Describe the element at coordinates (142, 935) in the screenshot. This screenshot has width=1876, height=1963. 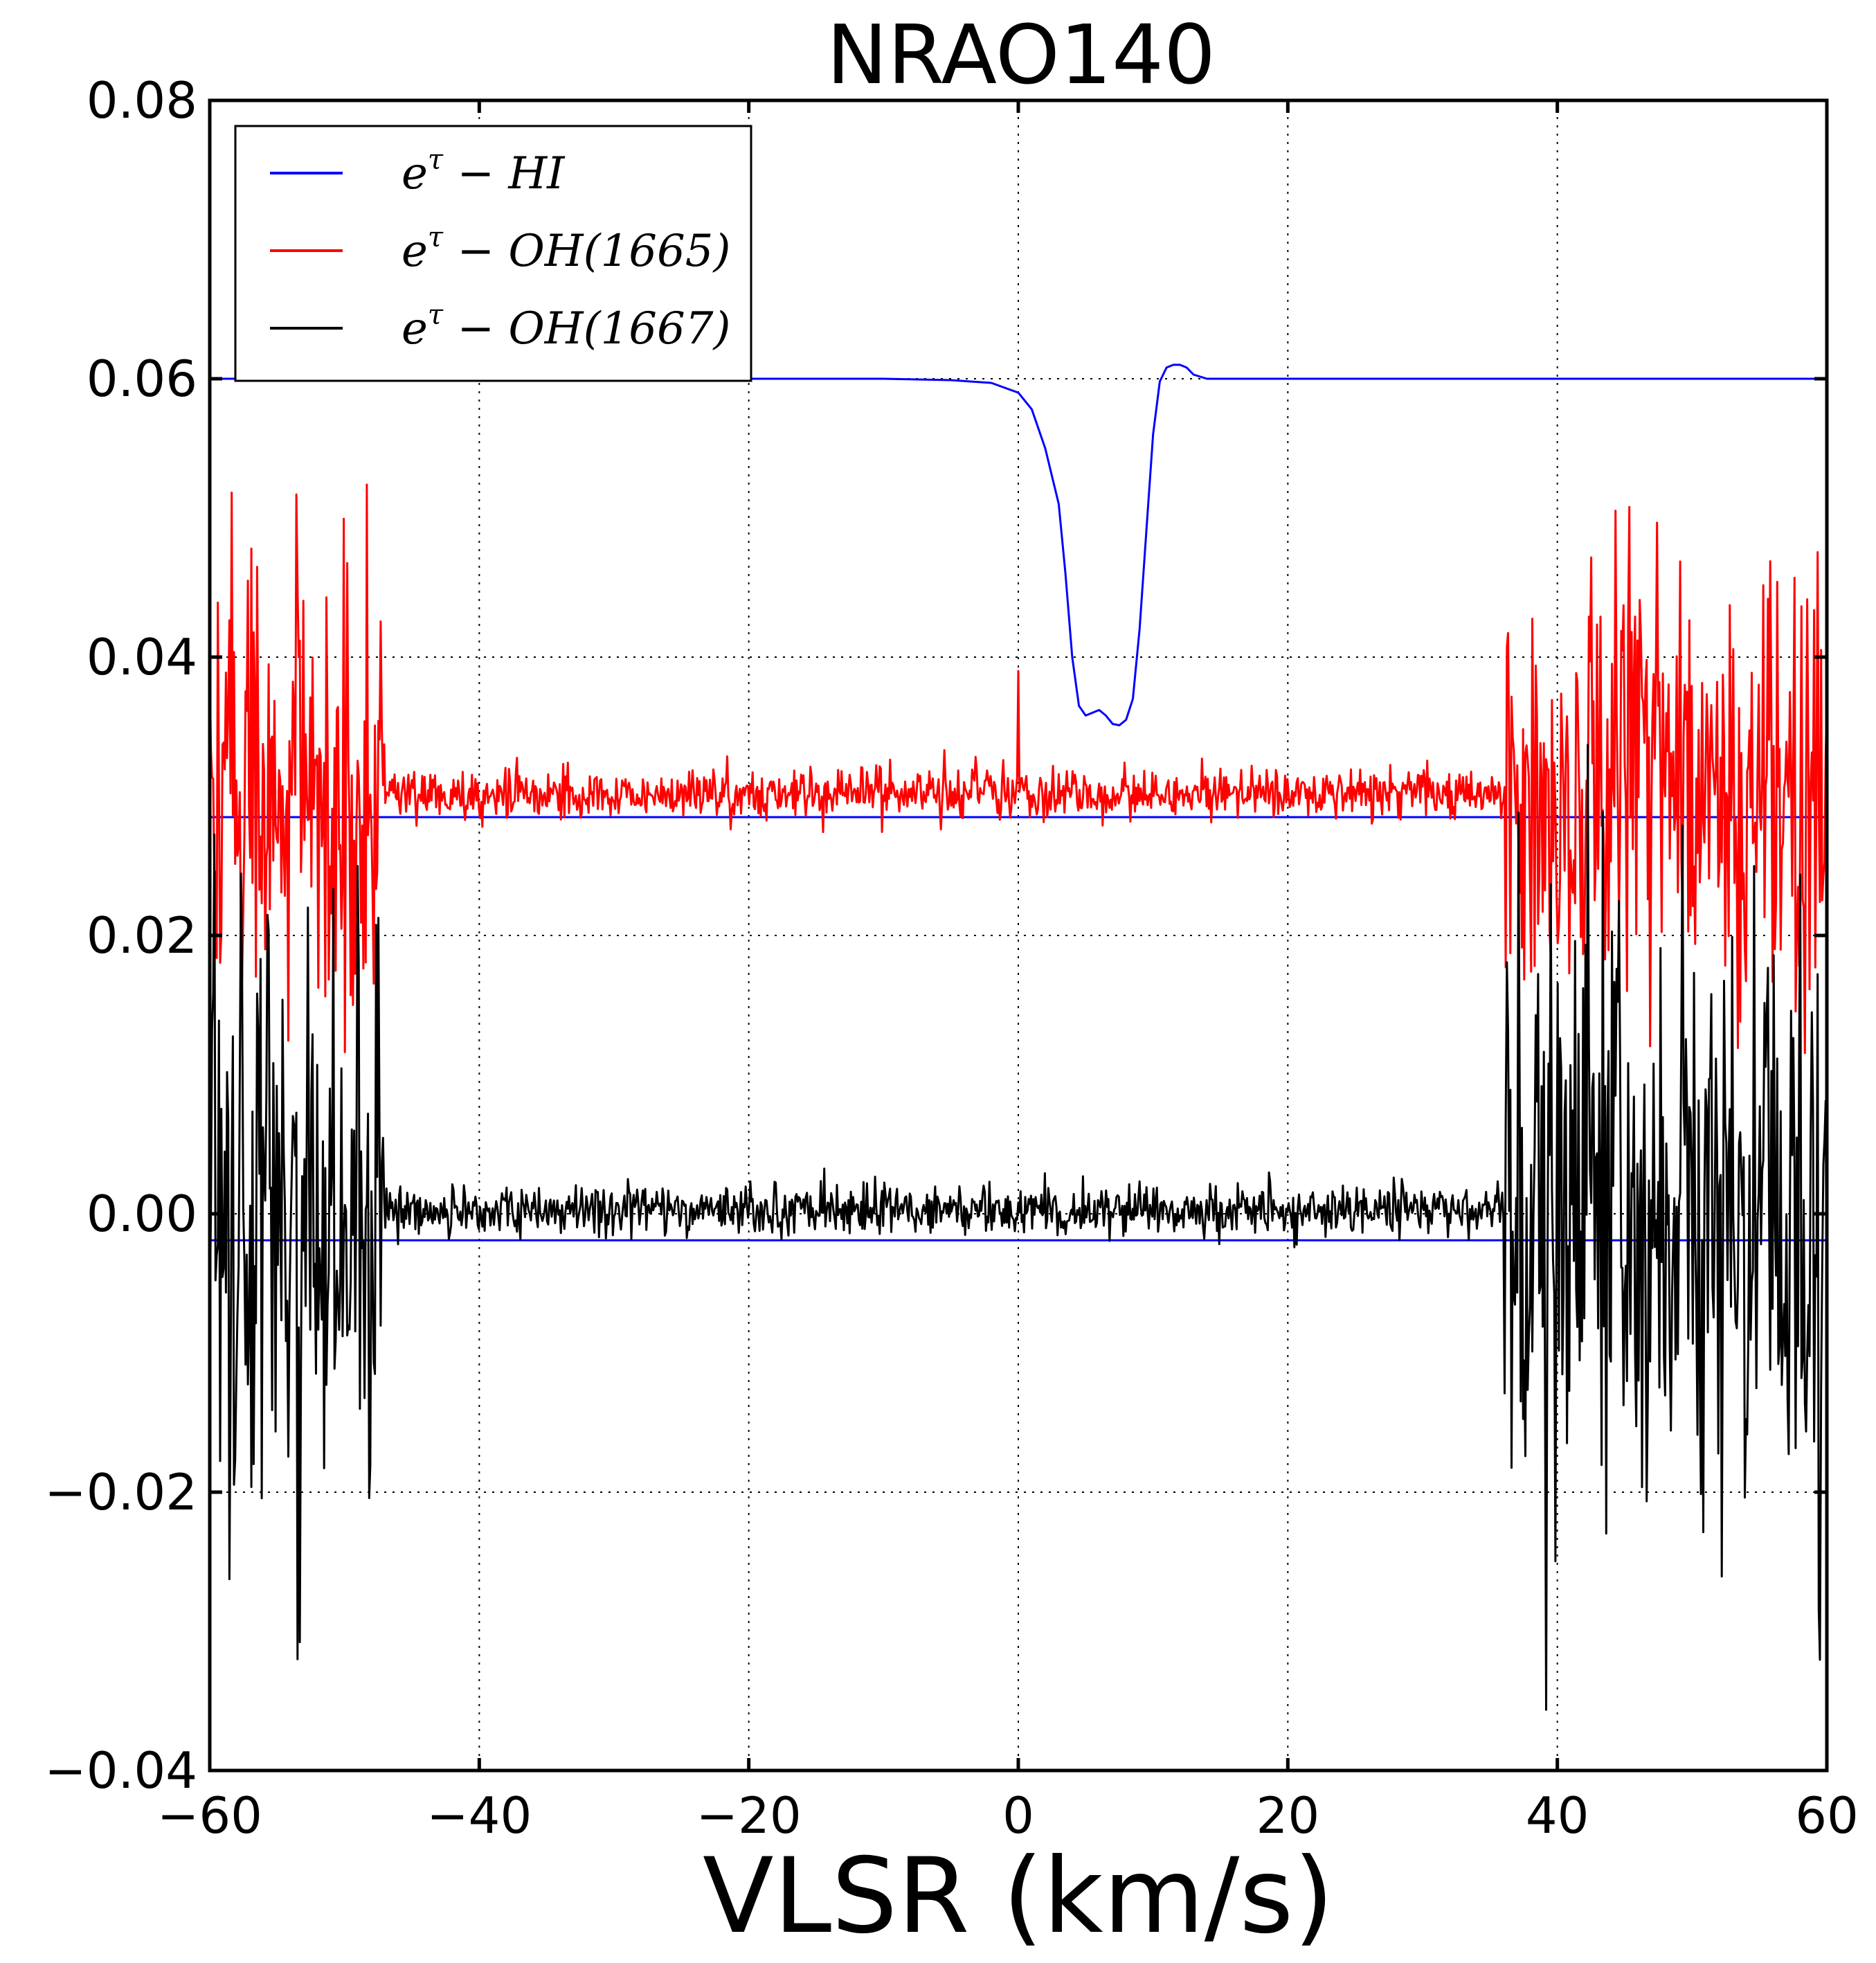
I see `y-tick-label: 0.02` at that location.